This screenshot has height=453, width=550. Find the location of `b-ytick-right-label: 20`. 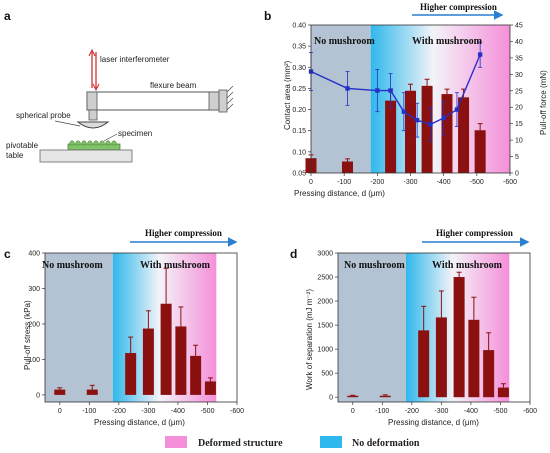

b-ytick-right-label: 20 is located at coordinates (519, 108).